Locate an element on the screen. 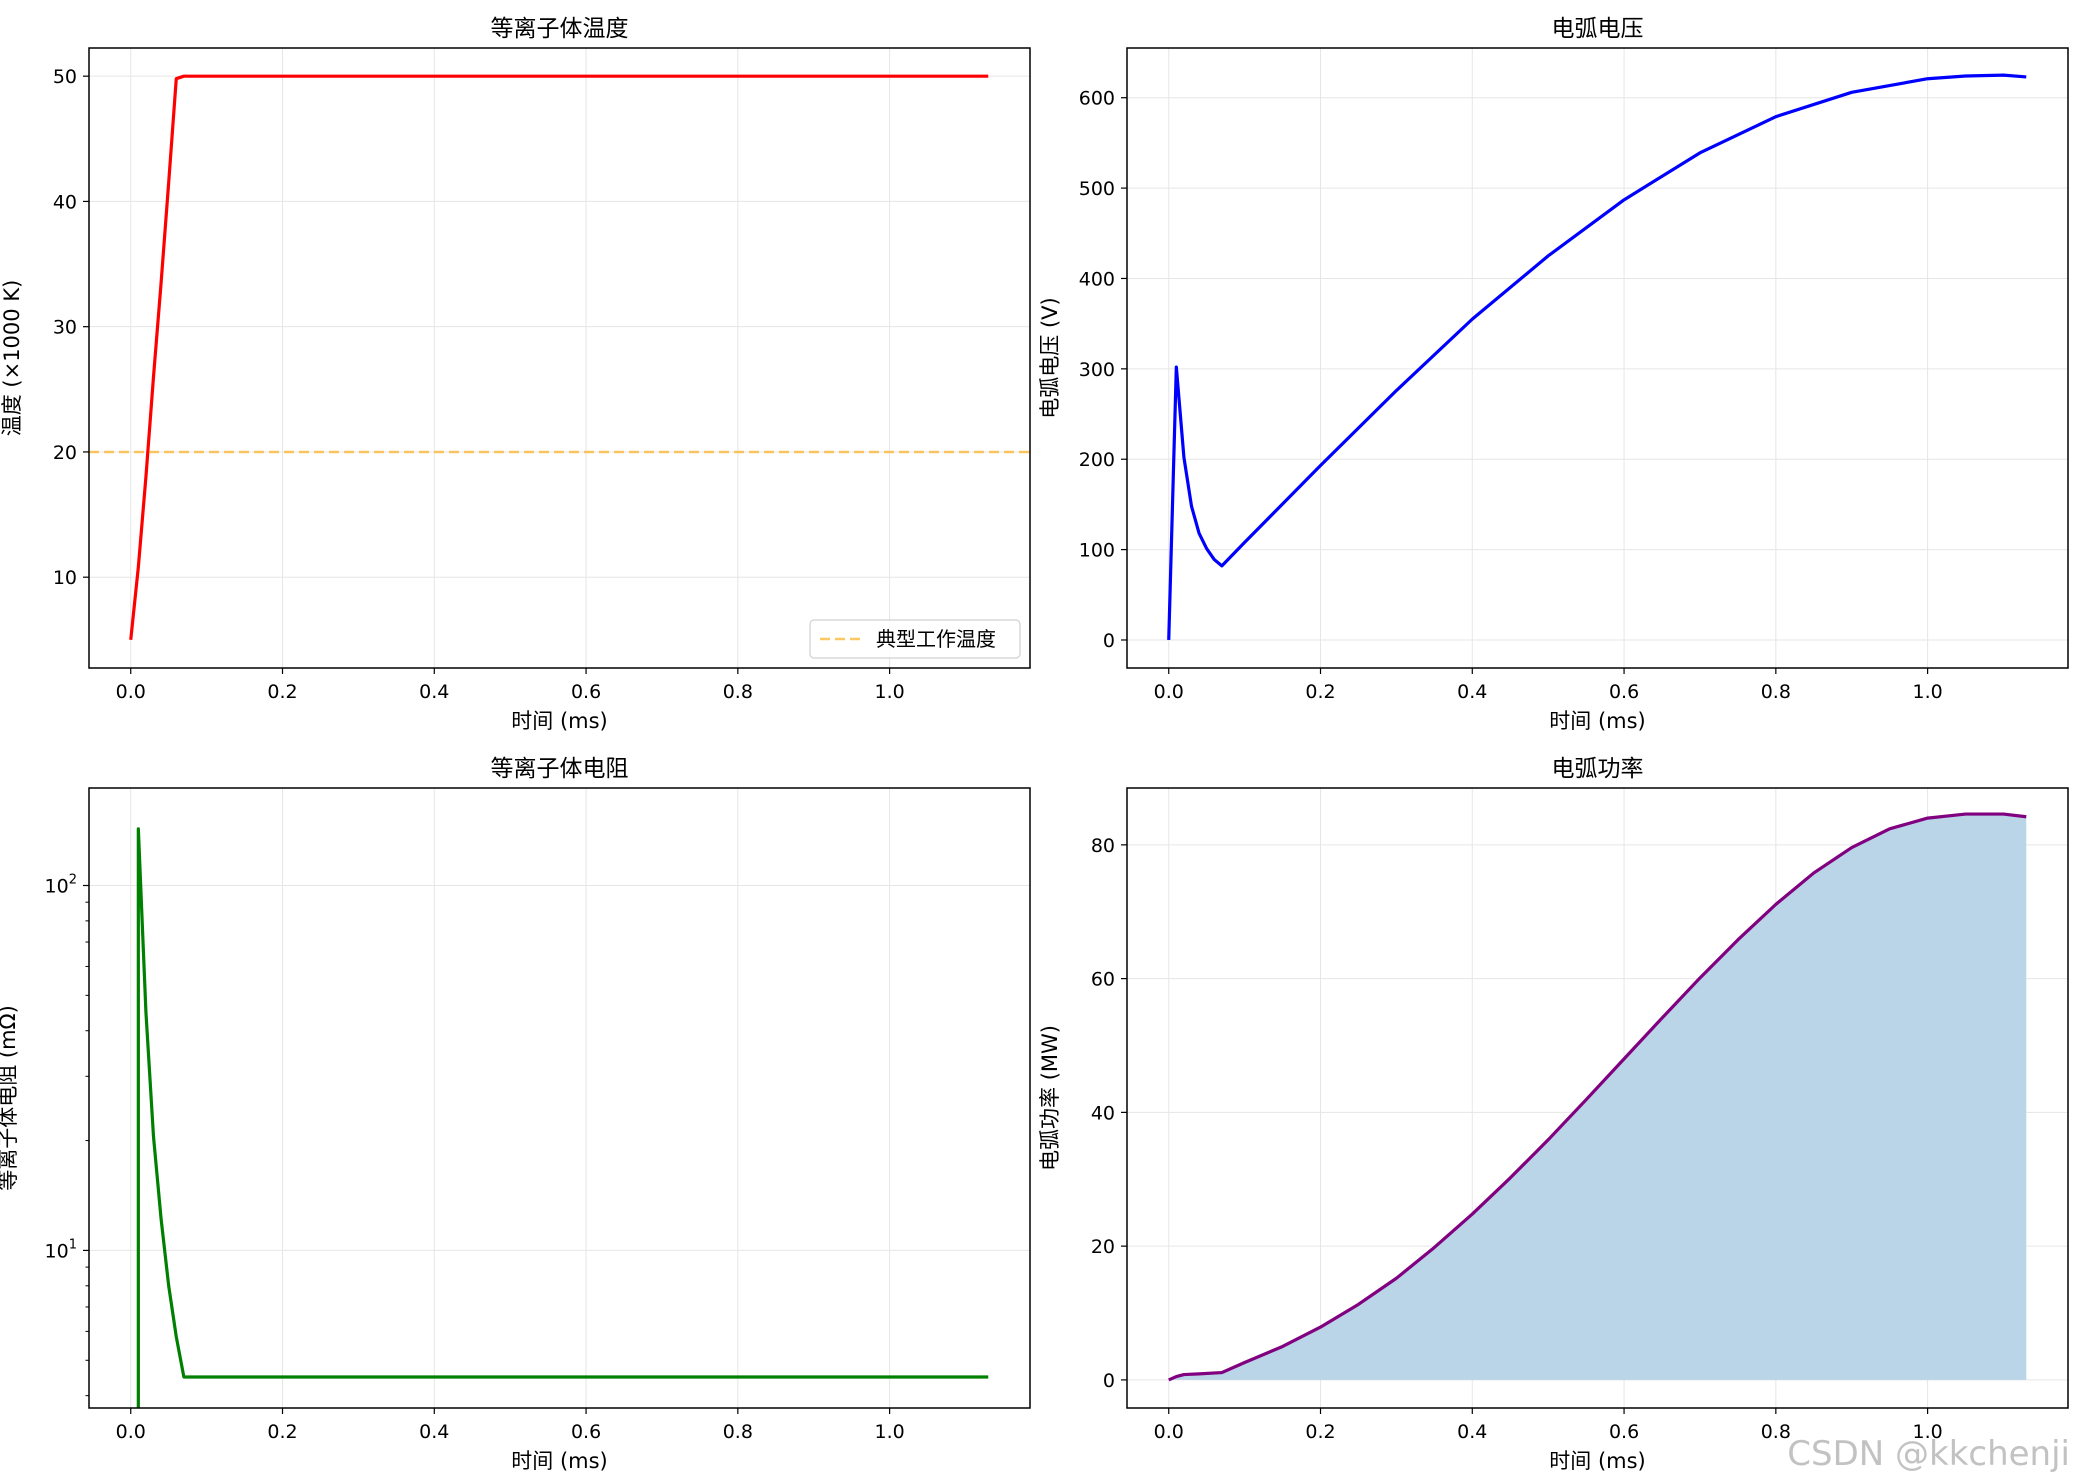 The height and width of the screenshot is (1484, 2084). chart-title: 等离子体温度 is located at coordinates (560, 29).